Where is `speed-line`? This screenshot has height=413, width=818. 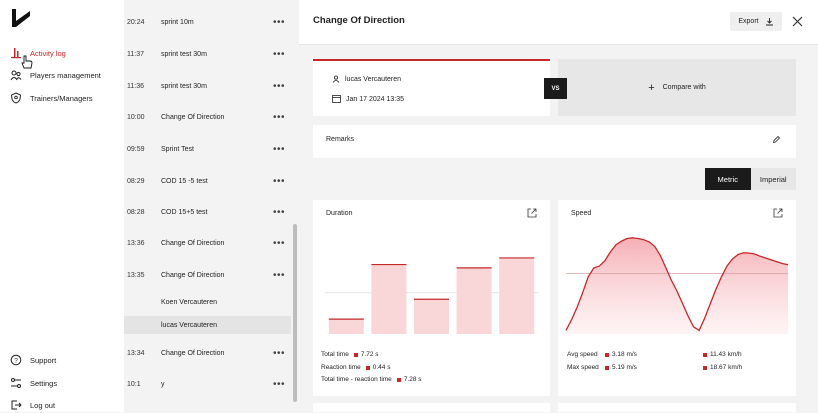 speed-line is located at coordinates (677, 284).